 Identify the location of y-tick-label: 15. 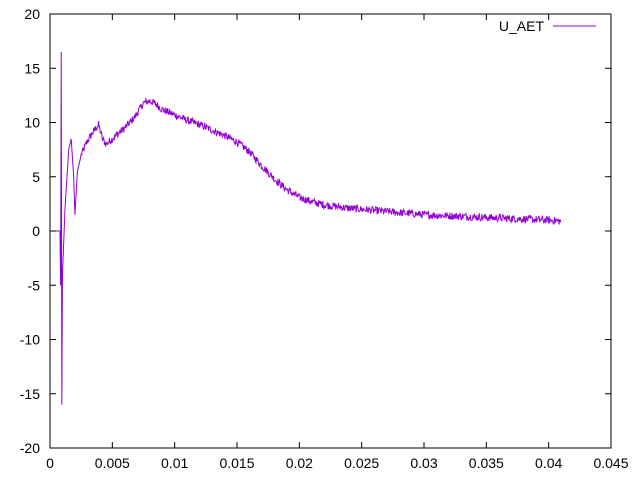
(32, 68).